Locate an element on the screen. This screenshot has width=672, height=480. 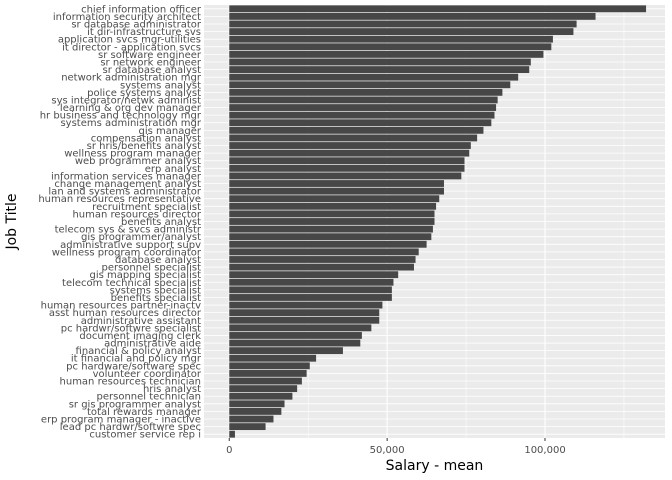
y-tick-label: benefits specialist is located at coordinates (156, 298).